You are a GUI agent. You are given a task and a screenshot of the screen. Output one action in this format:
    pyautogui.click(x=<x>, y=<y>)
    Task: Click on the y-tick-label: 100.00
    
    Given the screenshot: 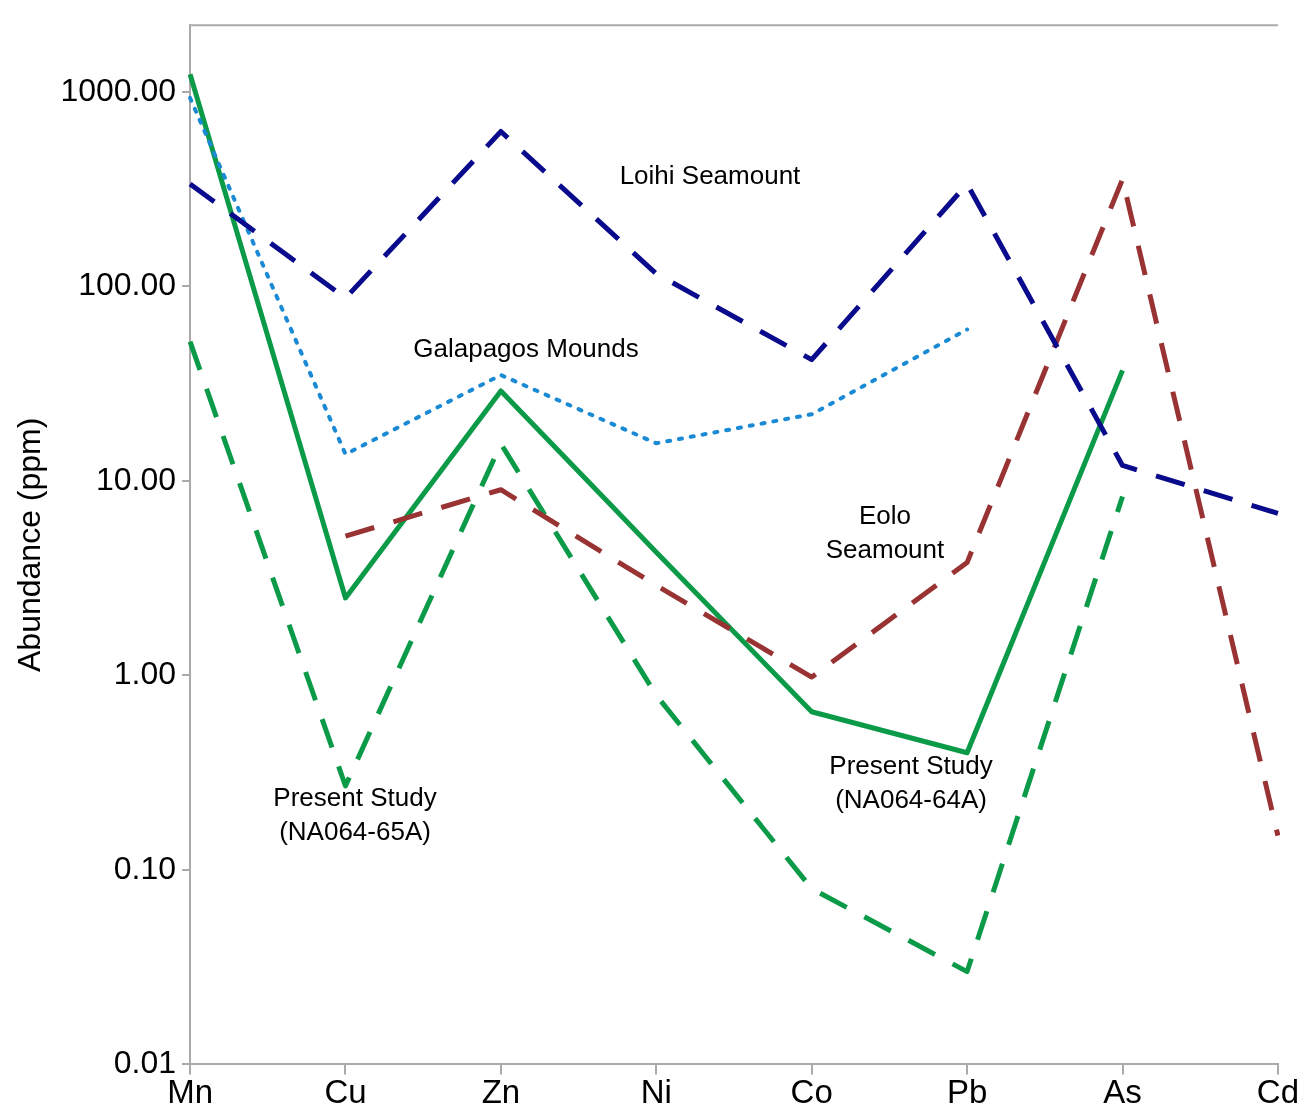 What is the action you would take?
    pyautogui.click(x=127, y=284)
    